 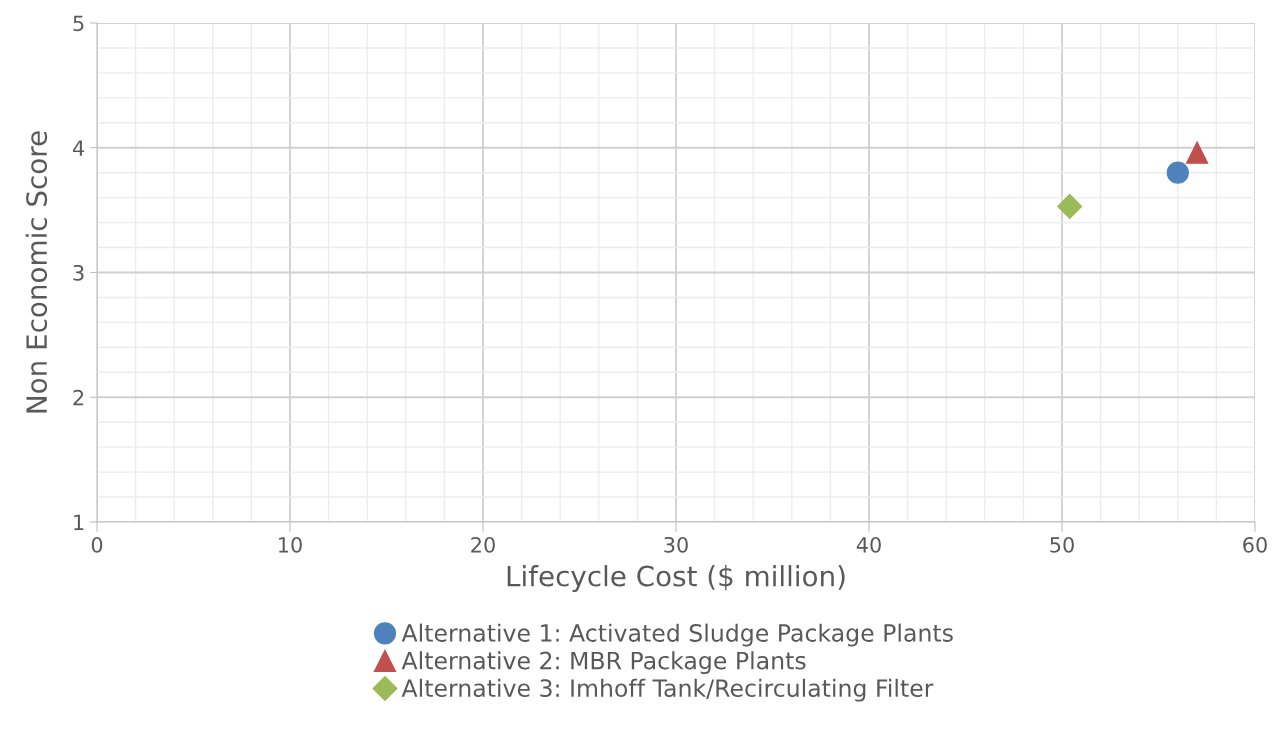 What do you see at coordinates (79, 522) in the screenshot?
I see `y-tick-label: 1` at bounding box center [79, 522].